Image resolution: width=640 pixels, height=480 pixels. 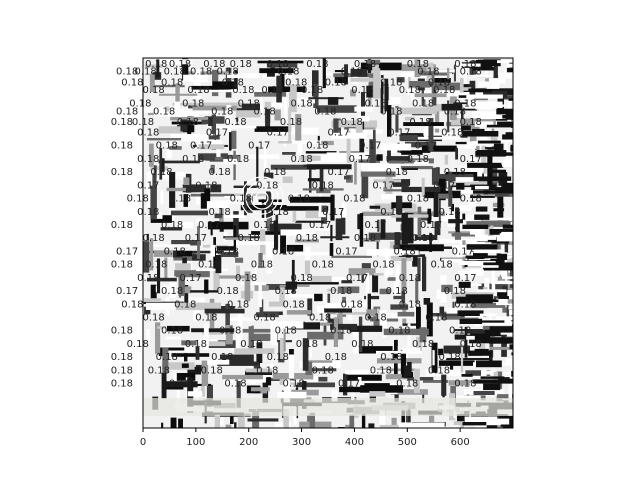 I want to click on x-tick-label: 100, so click(x=195, y=442).